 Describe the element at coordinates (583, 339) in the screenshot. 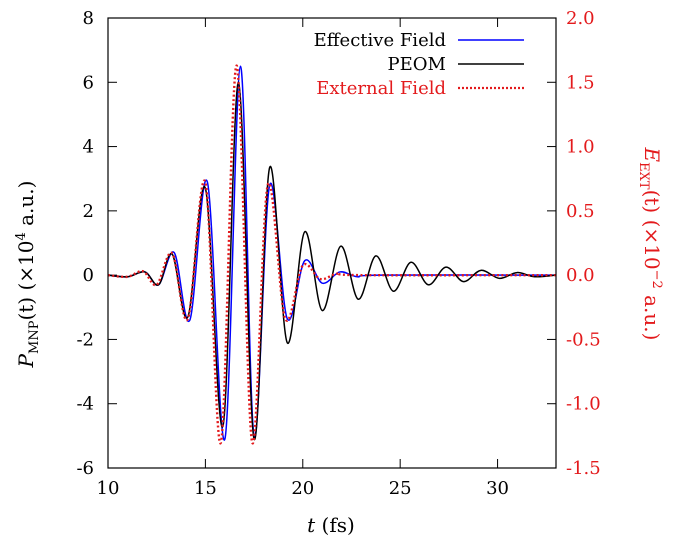

I see `y-right-tick-label: -0.5` at that location.